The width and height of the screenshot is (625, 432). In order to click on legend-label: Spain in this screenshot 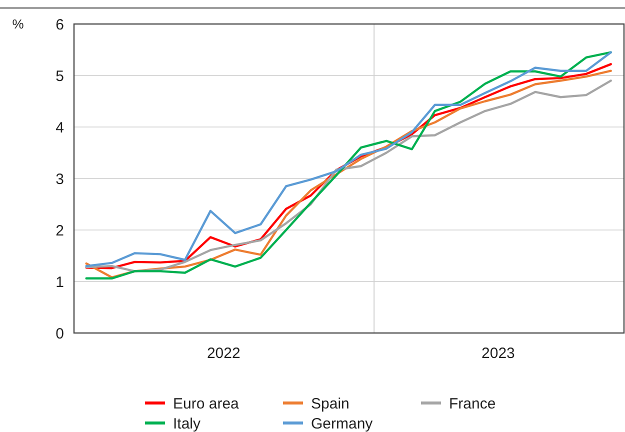, I will do `click(330, 403)`.